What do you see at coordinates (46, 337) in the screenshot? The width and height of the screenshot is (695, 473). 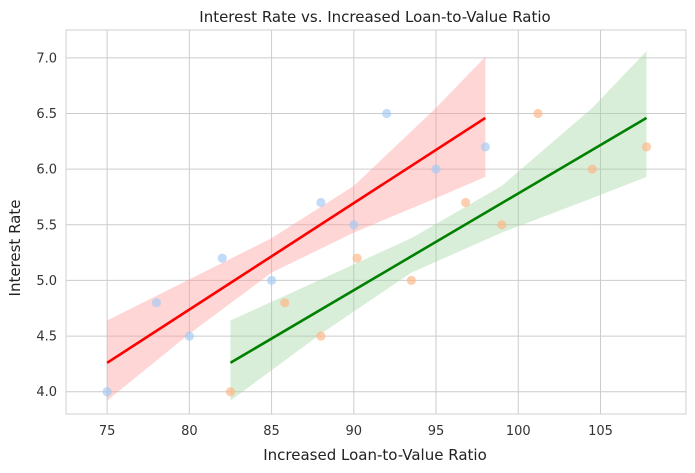 I see `y-tick-label: 4.5` at bounding box center [46, 337].